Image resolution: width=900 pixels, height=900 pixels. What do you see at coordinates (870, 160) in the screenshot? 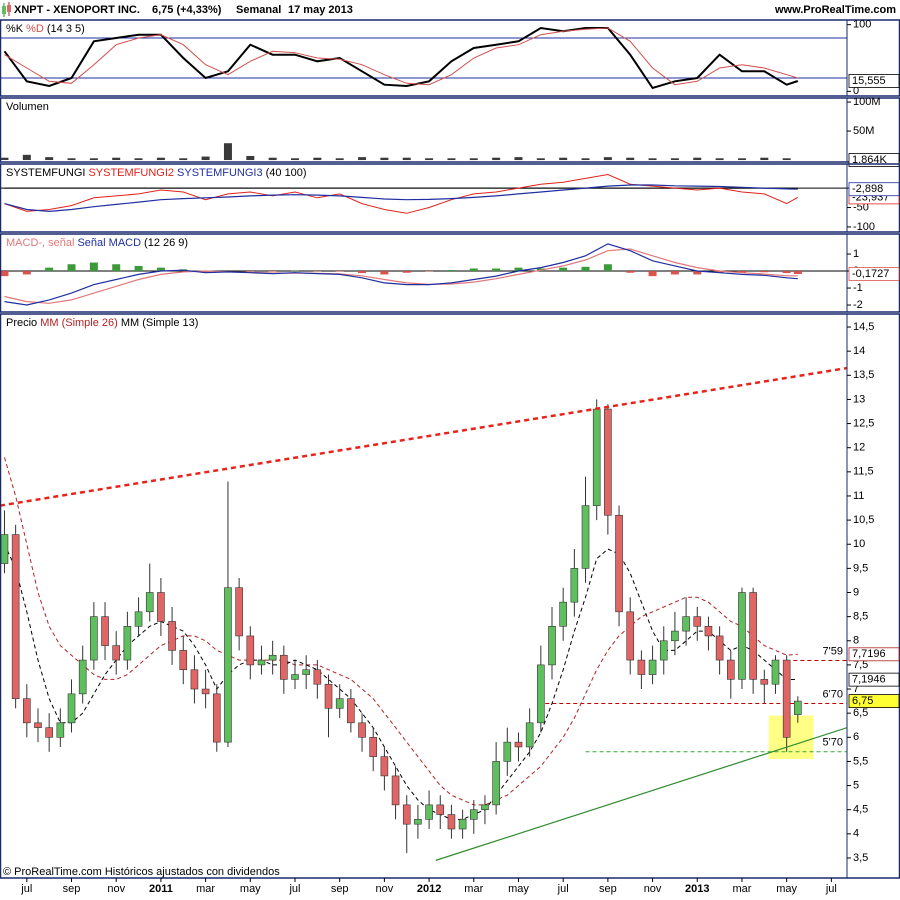
I see `value-badge-label: 1.864K` at bounding box center [870, 160].